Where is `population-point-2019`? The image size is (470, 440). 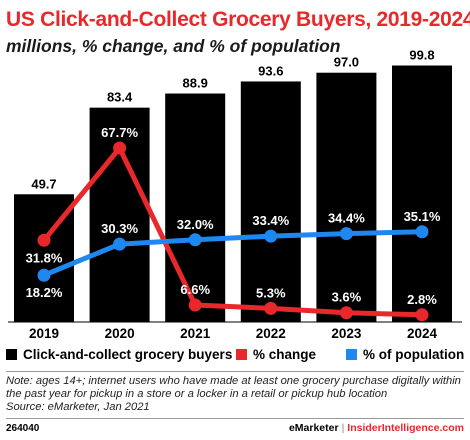 population-point-2019 is located at coordinates (44, 275).